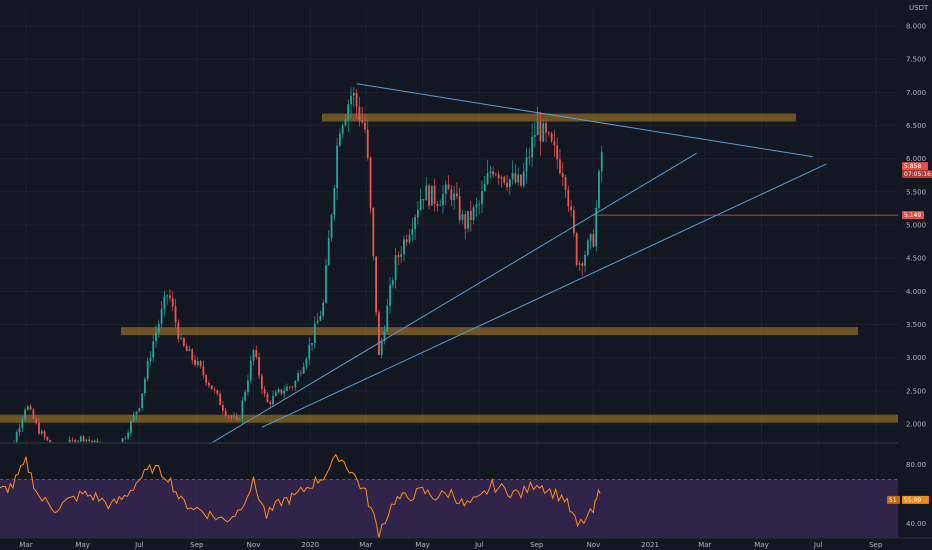 The width and height of the screenshot is (932, 550). Describe the element at coordinates (916, 494) in the screenshot. I see `rsi-axis: 80.00 40.00` at that location.